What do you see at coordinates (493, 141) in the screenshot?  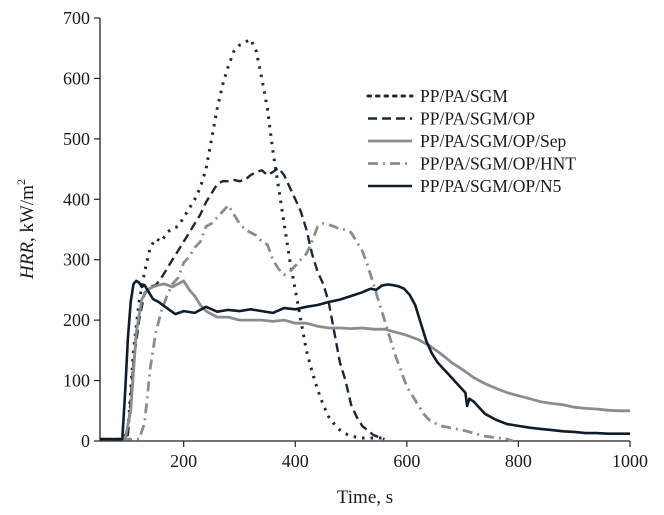 I see `legend-label-3: PP/PA/SGM/OP/Sep` at bounding box center [493, 141].